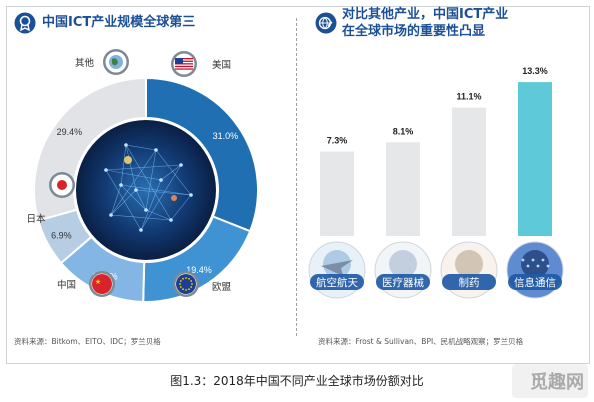 The height and width of the screenshot is (402, 594). I want to click on figure-caption: 图1.3：2018年中国不同产业全球市场份额对比, so click(297, 381).